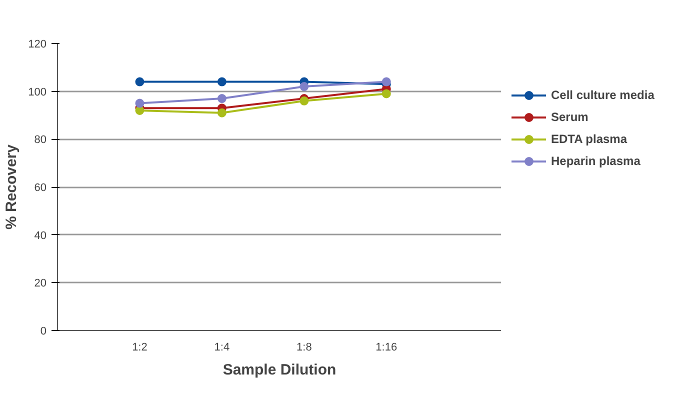 Image resolution: width=694 pixels, height=397 pixels. Describe the element at coordinates (40, 140) in the screenshot. I see `y-tick-label: 80` at that location.